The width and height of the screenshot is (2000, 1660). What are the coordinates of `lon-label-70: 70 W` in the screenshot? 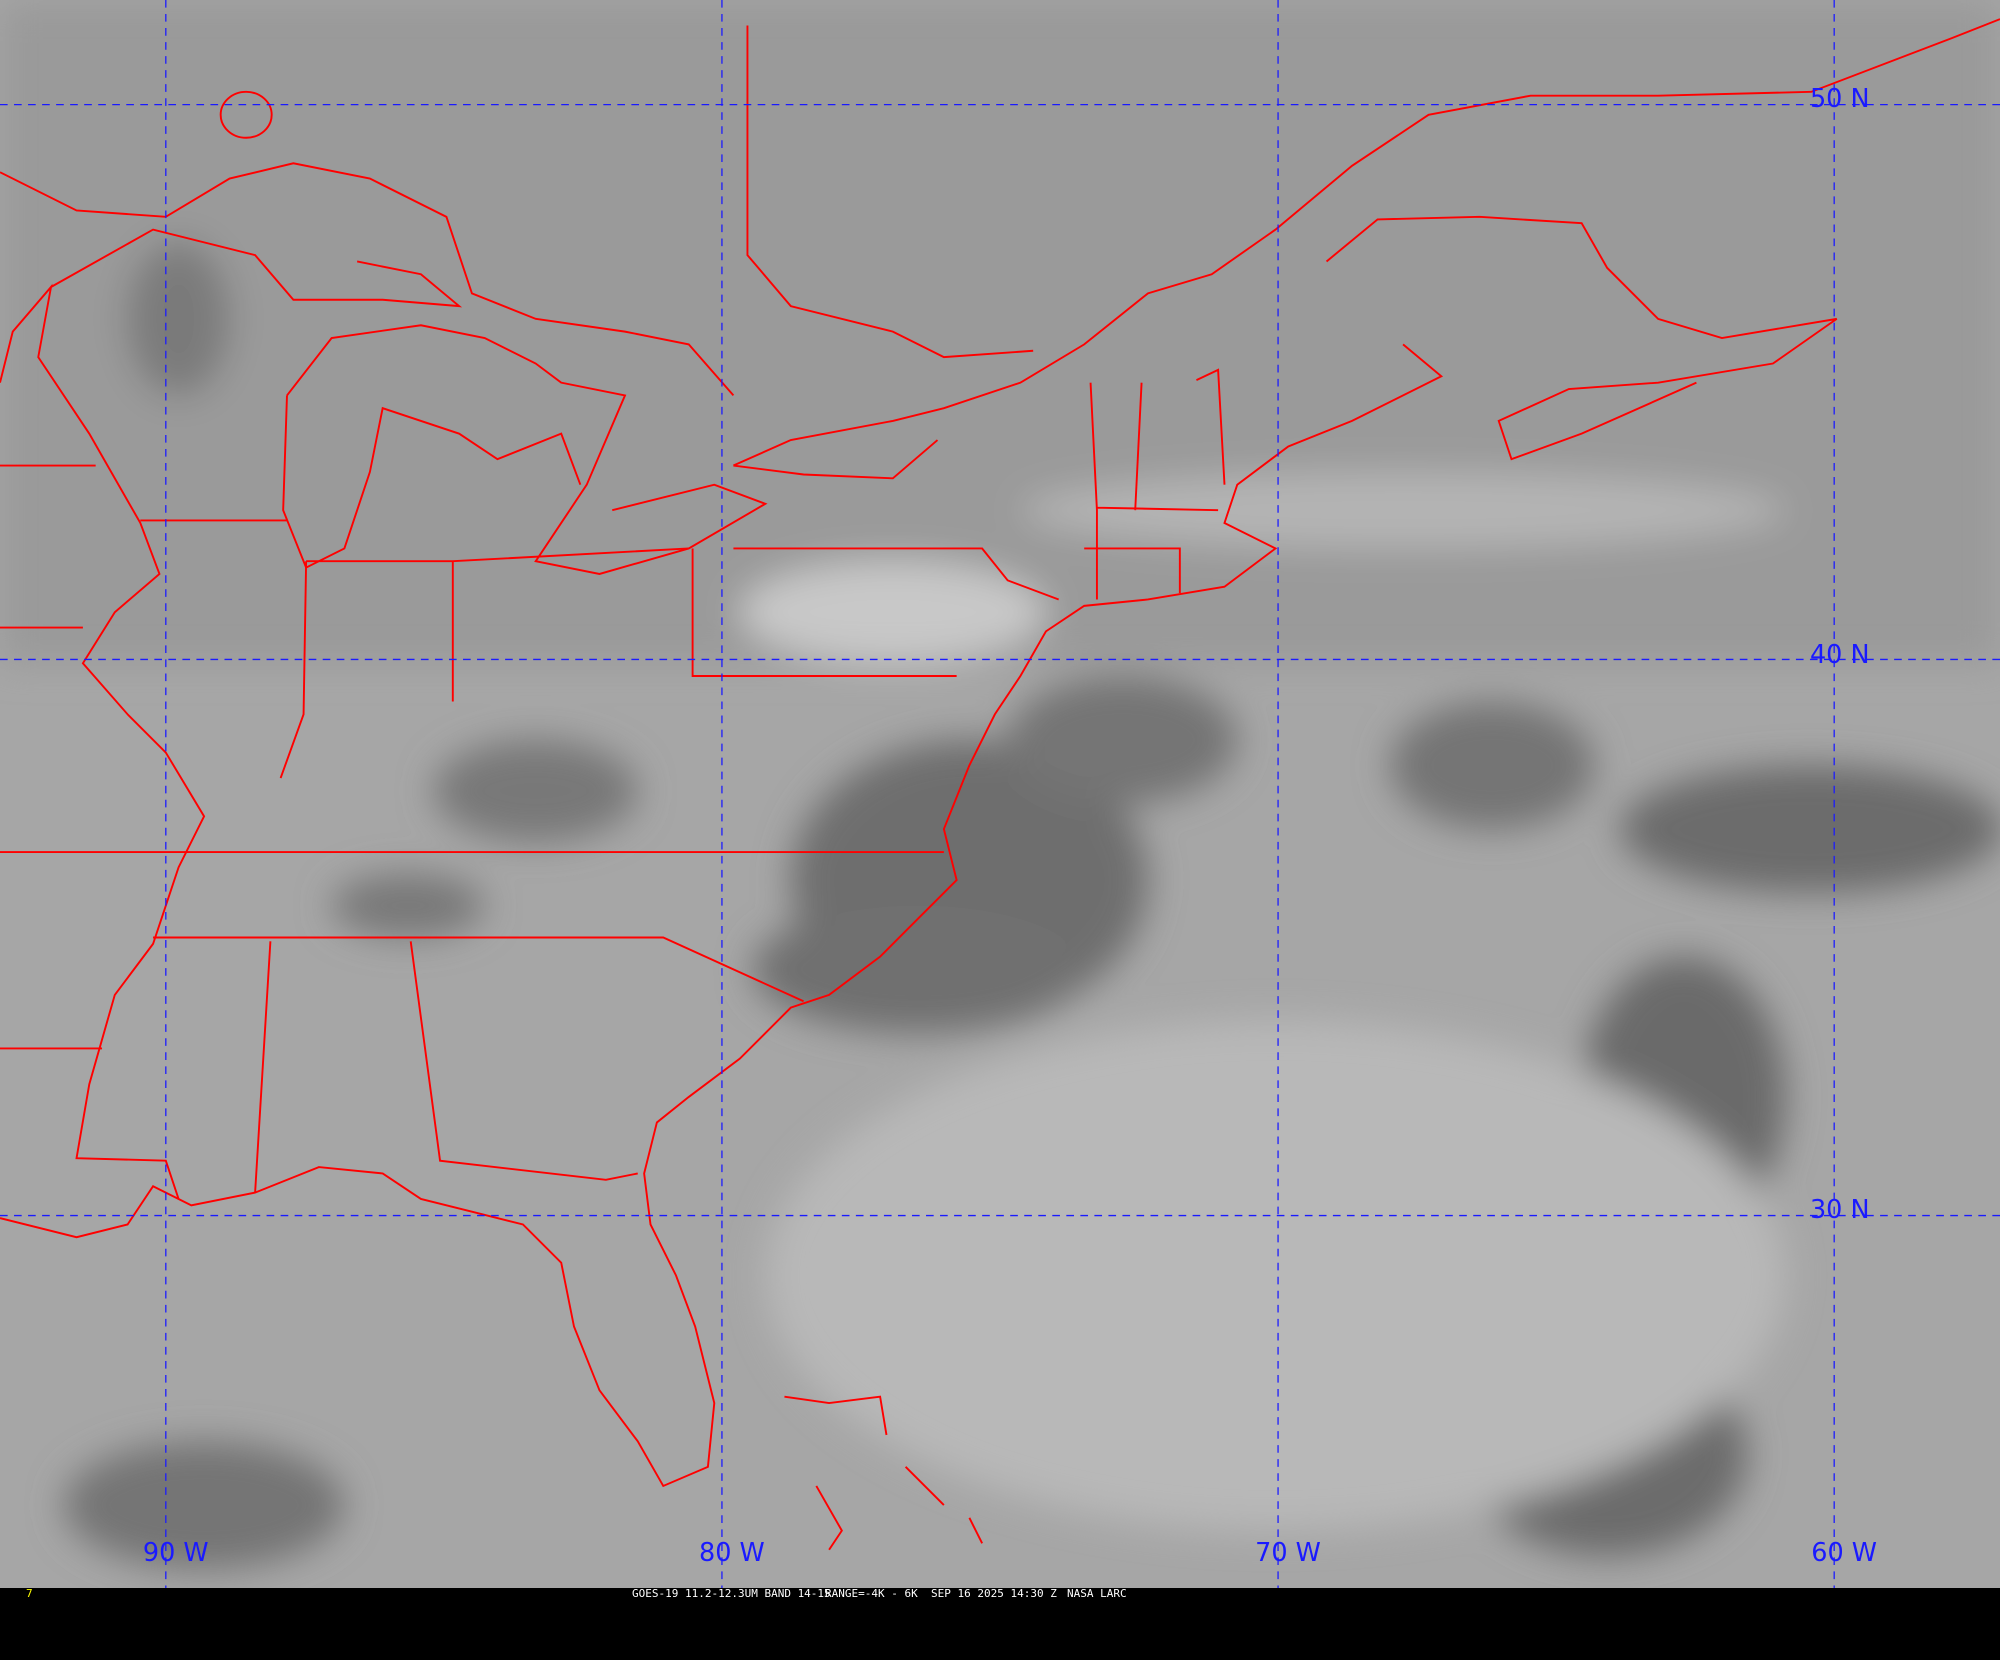 It's located at (1288, 1553).